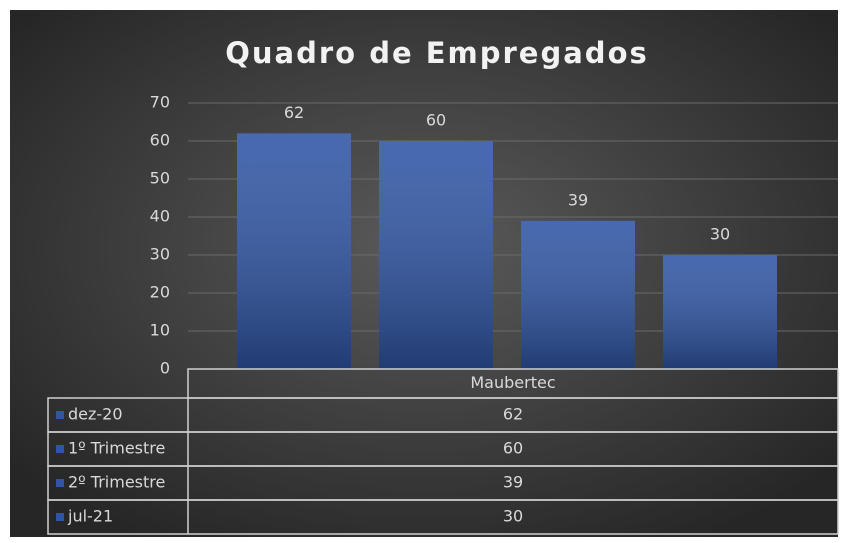 The width and height of the screenshot is (848, 543). I want to click on data-label: 39, so click(578, 199).